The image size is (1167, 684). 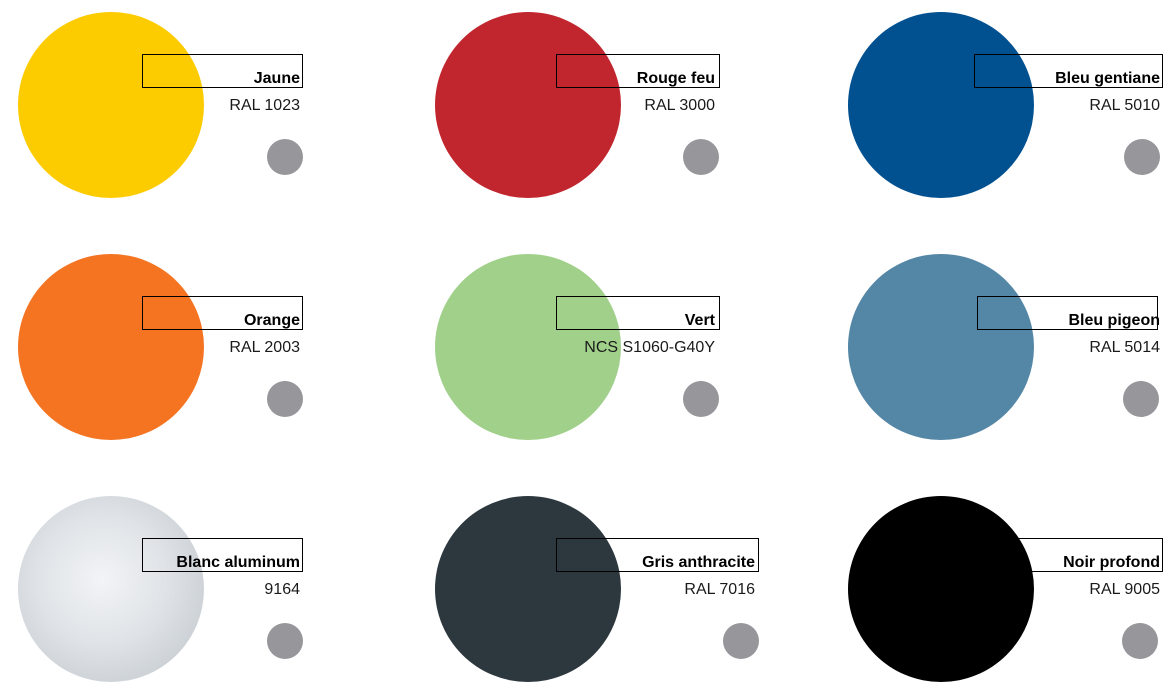 I want to click on swatch-card-jaune: Jaune RAL 1023, so click(x=190, y=100).